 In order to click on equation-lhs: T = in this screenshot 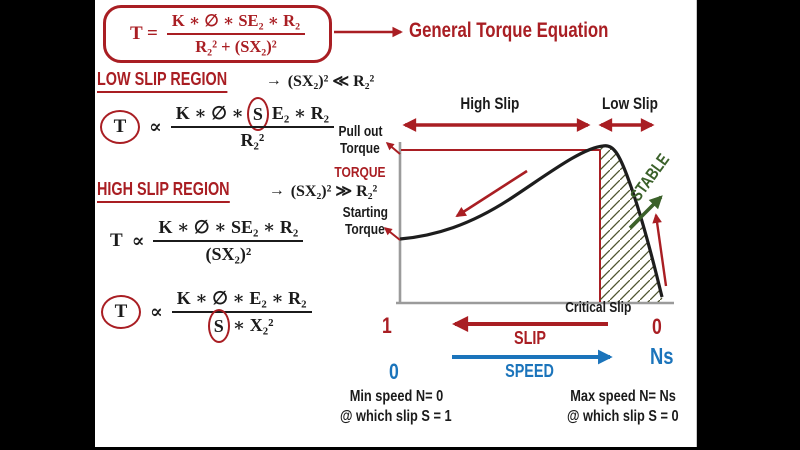, I will do `click(143, 33)`.